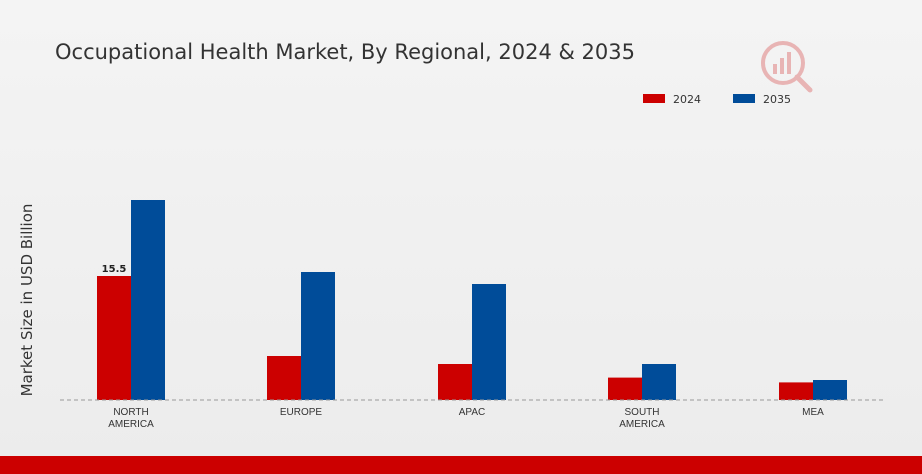  Describe the element at coordinates (796, 391) in the screenshot. I see `bar-2024-mea` at that location.